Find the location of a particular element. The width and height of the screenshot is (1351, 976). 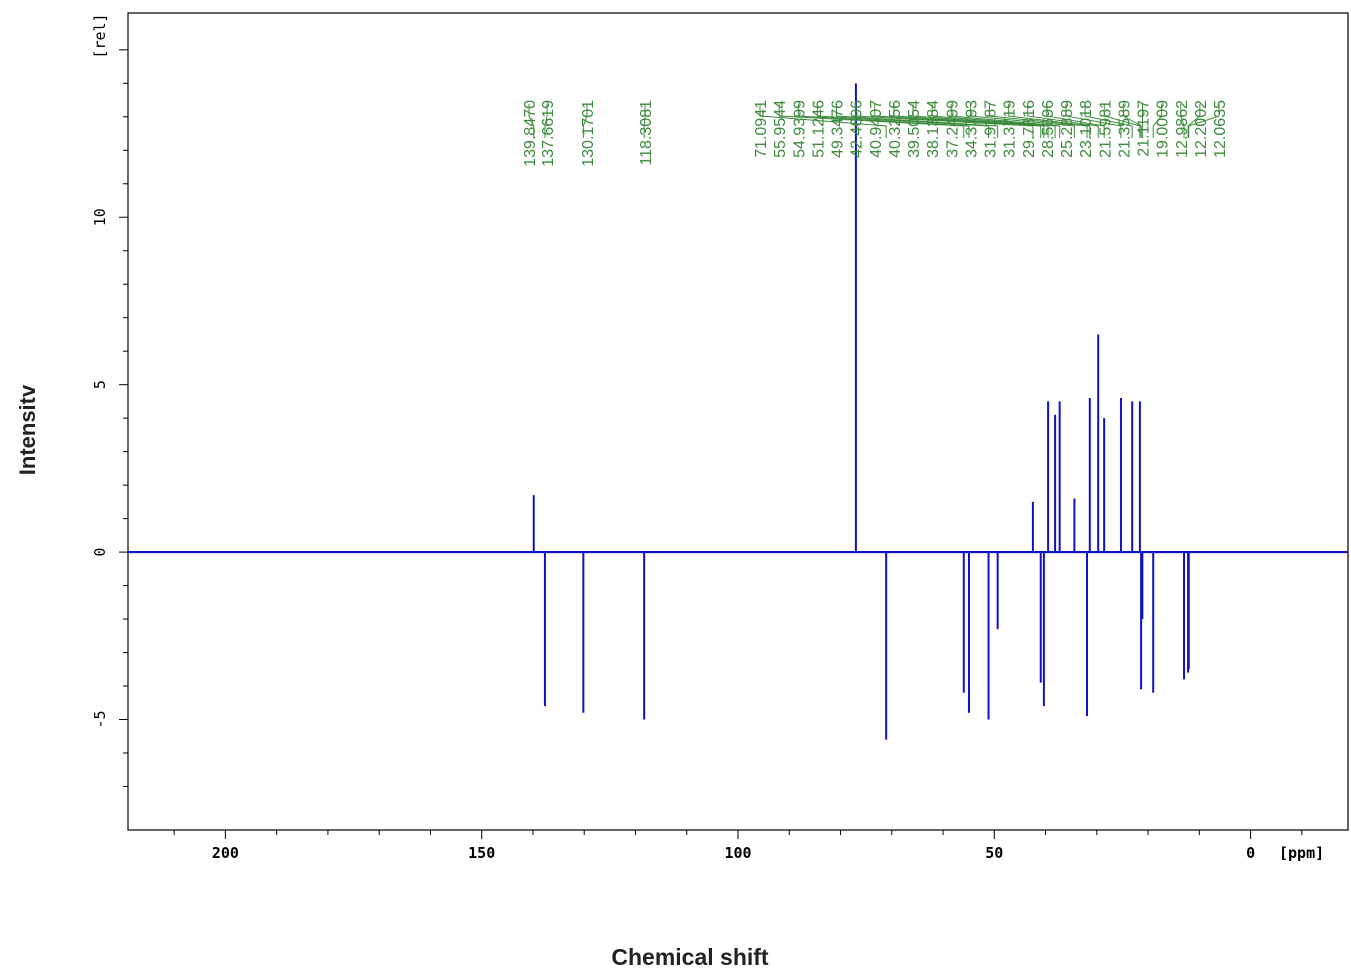

x-tick-label: 150 is located at coordinates (481, 853).